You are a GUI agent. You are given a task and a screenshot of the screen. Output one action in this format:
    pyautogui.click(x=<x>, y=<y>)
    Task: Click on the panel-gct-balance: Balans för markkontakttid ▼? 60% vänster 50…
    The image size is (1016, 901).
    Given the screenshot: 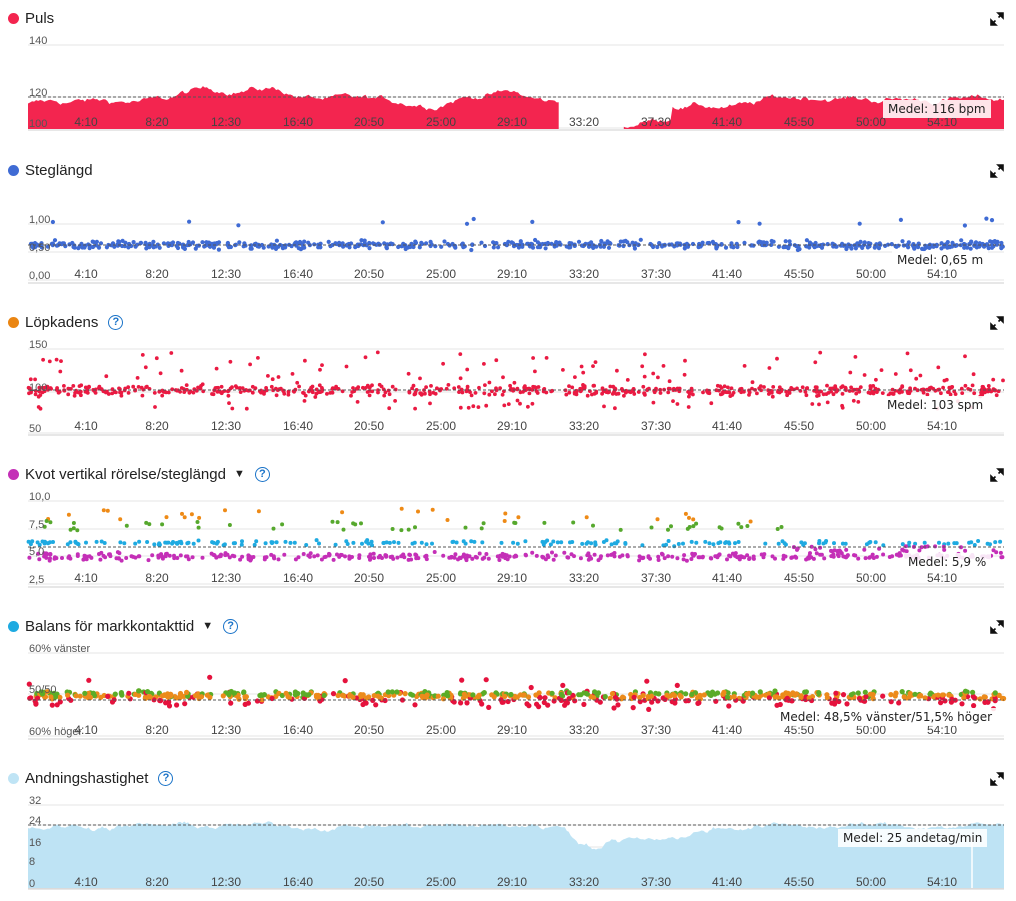 What is the action you would take?
    pyautogui.click(x=508, y=682)
    